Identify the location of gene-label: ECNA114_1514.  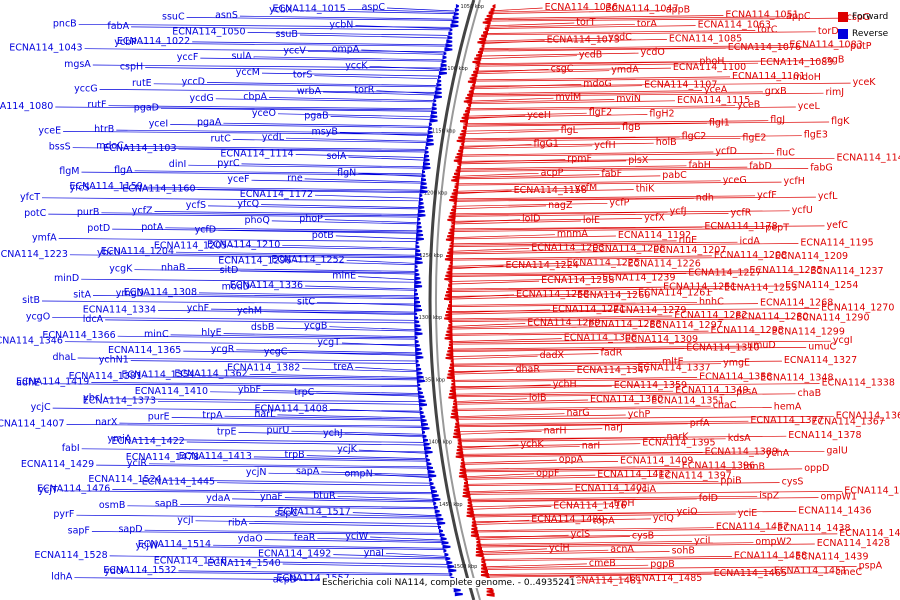
(174, 544).